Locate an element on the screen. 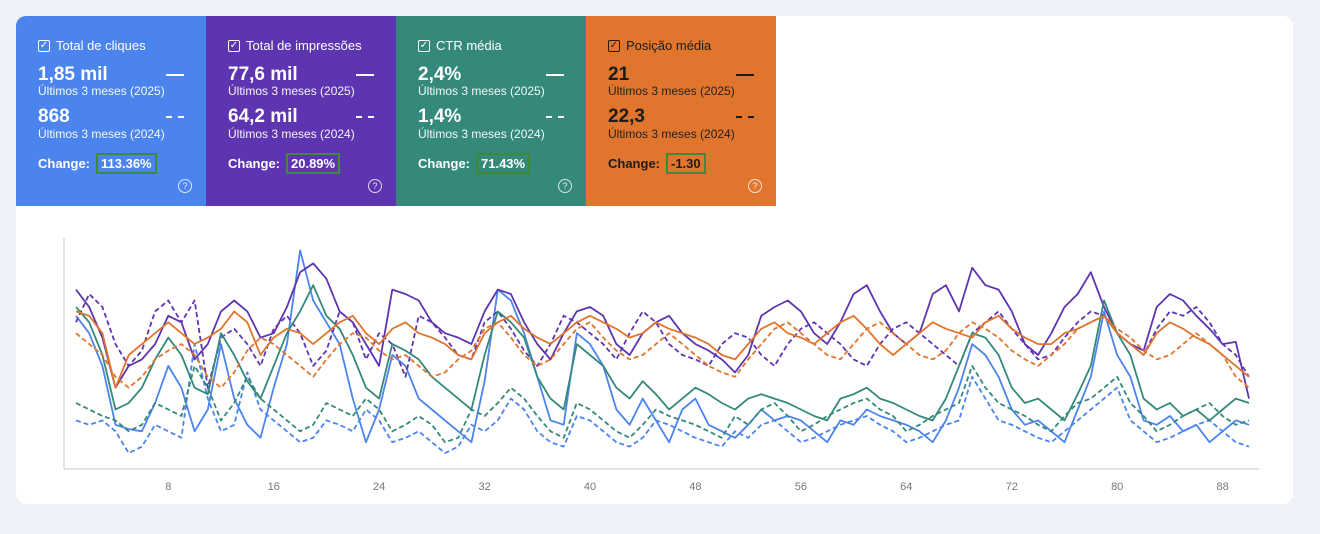 The image size is (1320, 534). card-title: ✓ Posição média is located at coordinates (659, 45).